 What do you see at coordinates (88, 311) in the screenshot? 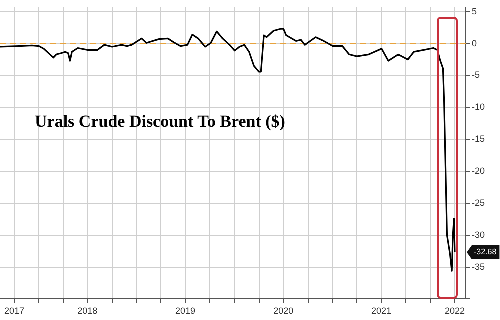
I see `x-tick-label: 2018` at bounding box center [88, 311].